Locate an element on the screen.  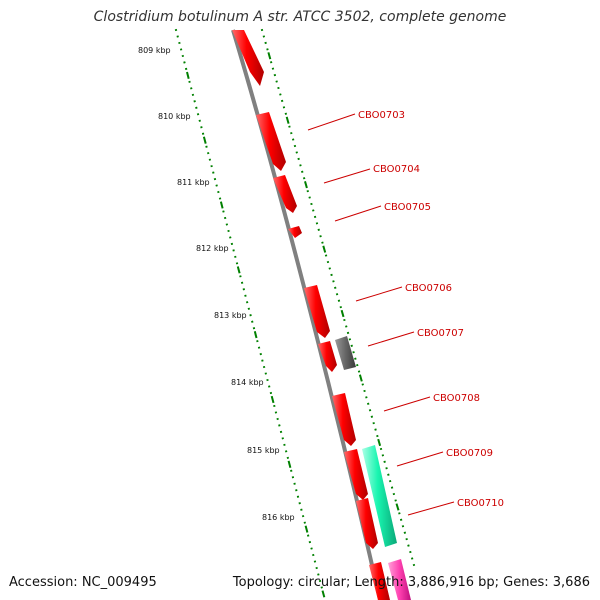
gene-label-cbo0704: CBO0704 is located at coordinates (396, 169).